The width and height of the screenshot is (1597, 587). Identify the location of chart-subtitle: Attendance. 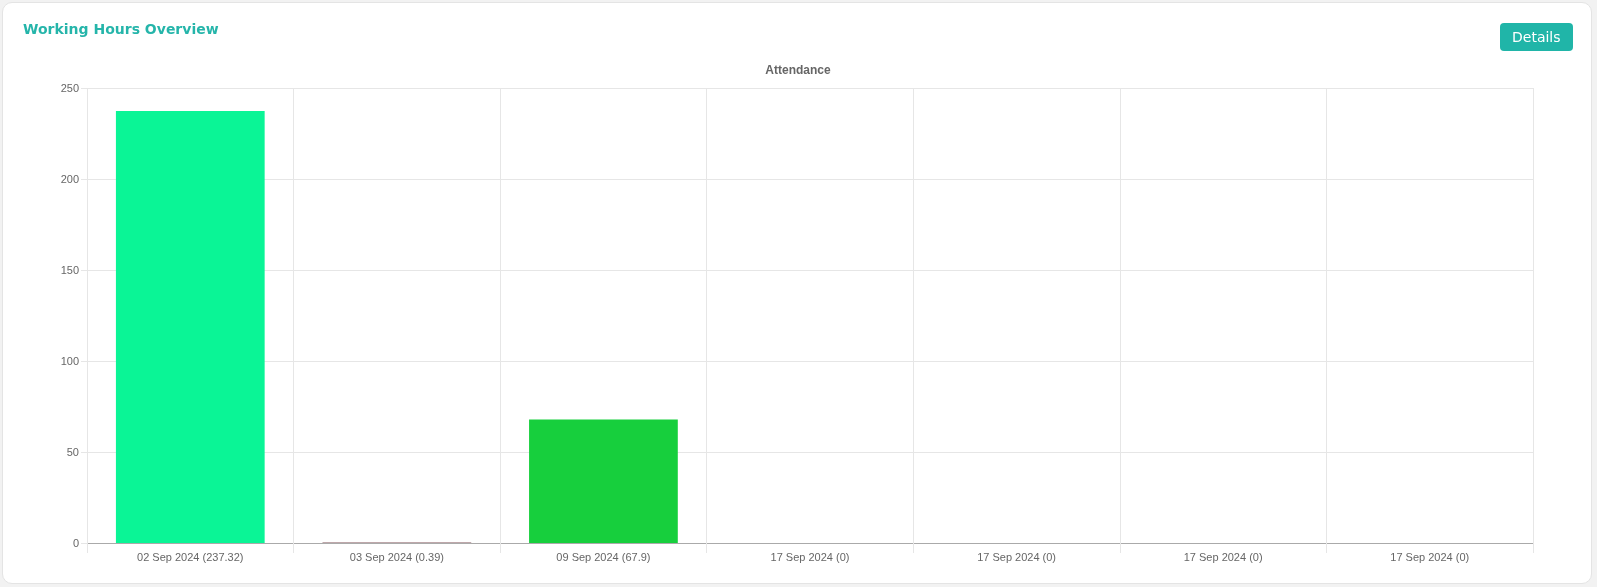
(798, 70).